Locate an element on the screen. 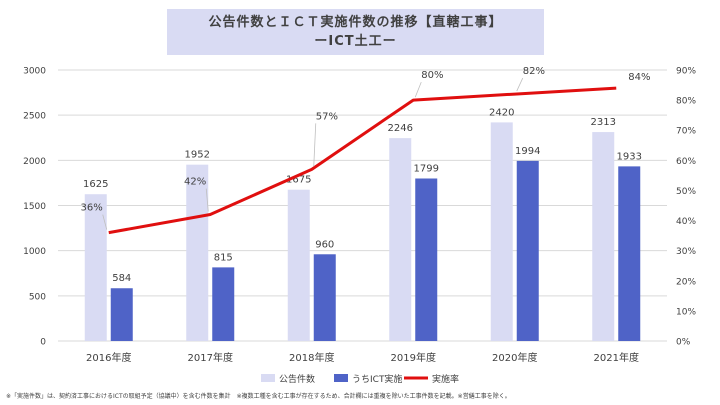 This screenshot has height=405, width=720. data-label-ict: 960 is located at coordinates (324, 244).